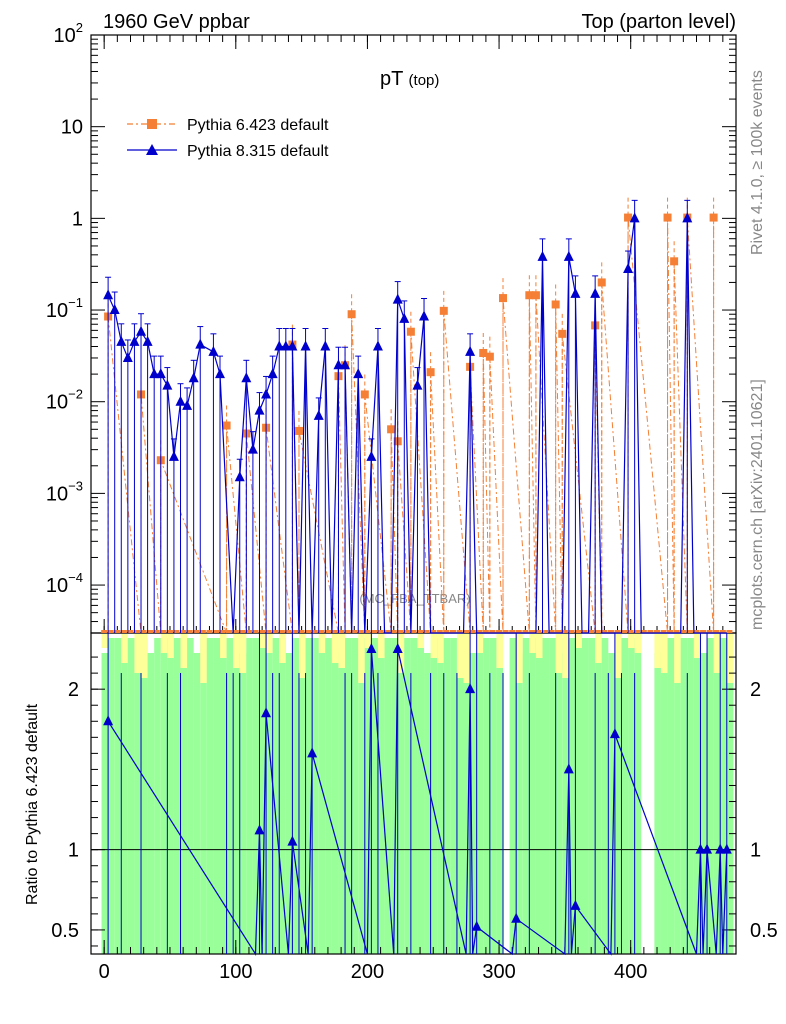 The width and height of the screenshot is (786, 1024). Describe the element at coordinates (630, 972) in the screenshot. I see `xtick-label: 400` at that location.